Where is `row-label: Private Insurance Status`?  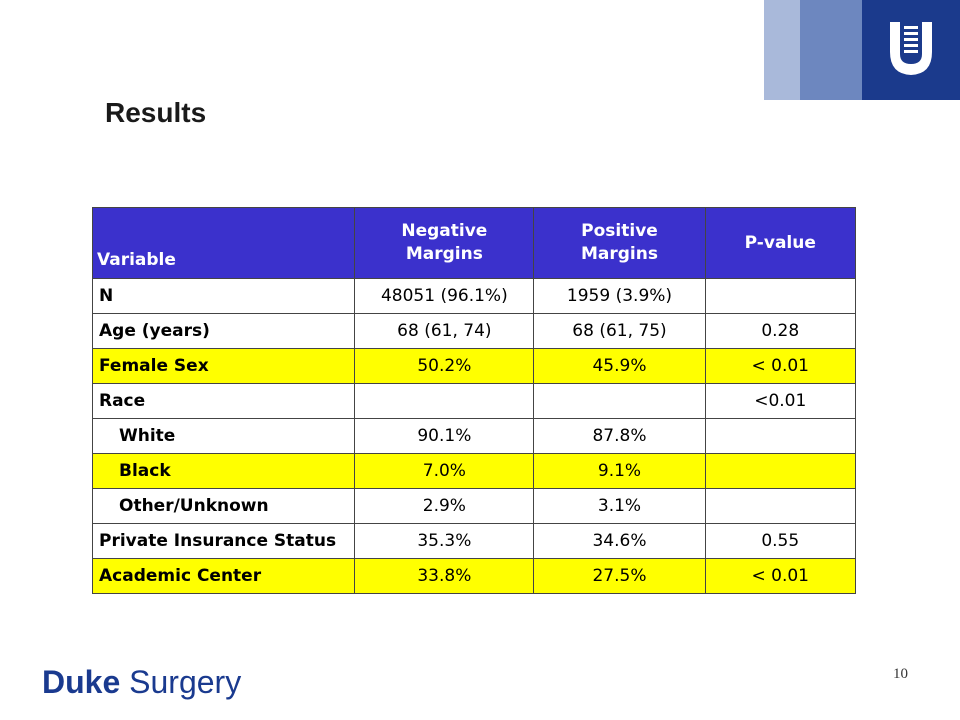 row-label: Private Insurance Status is located at coordinates (223, 541).